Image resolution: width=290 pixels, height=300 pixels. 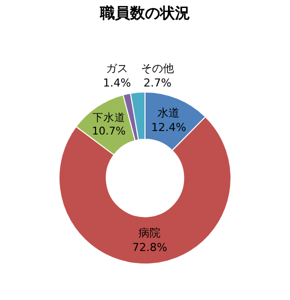 What do you see at coordinates (144, 13) in the screenshot?
I see `chart-title: 職員数の状況` at bounding box center [144, 13].